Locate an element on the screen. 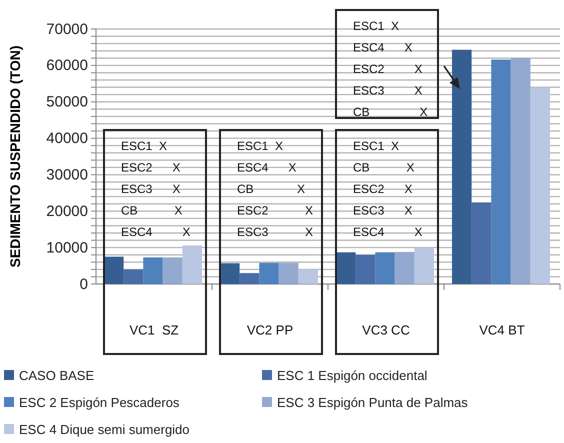  legend-label: CASO BASE is located at coordinates (56, 375).